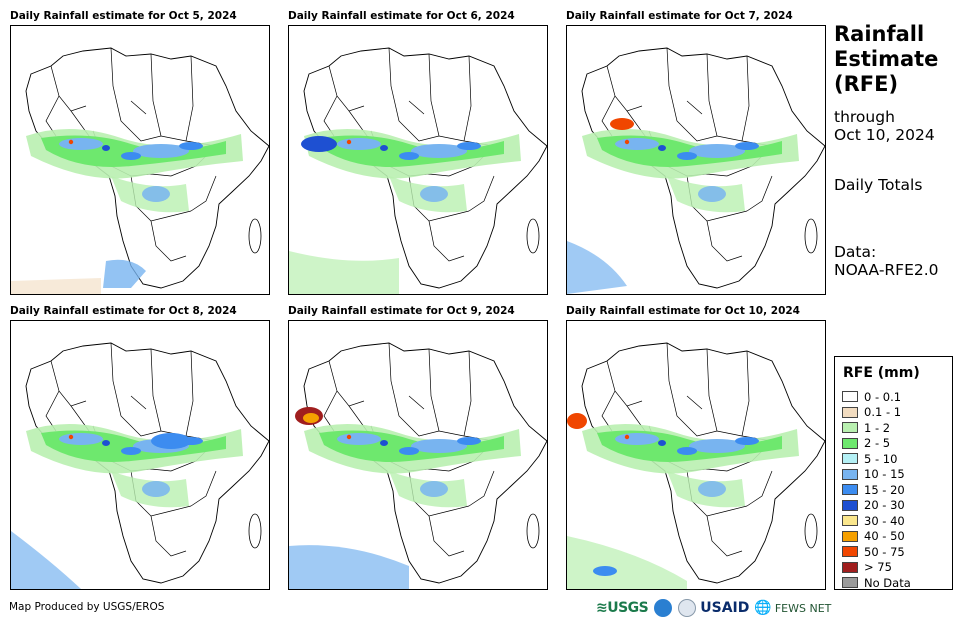 This screenshot has height=624, width=970. What do you see at coordinates (884, 505) in the screenshot?
I see `legend-label: 20 - 30` at bounding box center [884, 505].